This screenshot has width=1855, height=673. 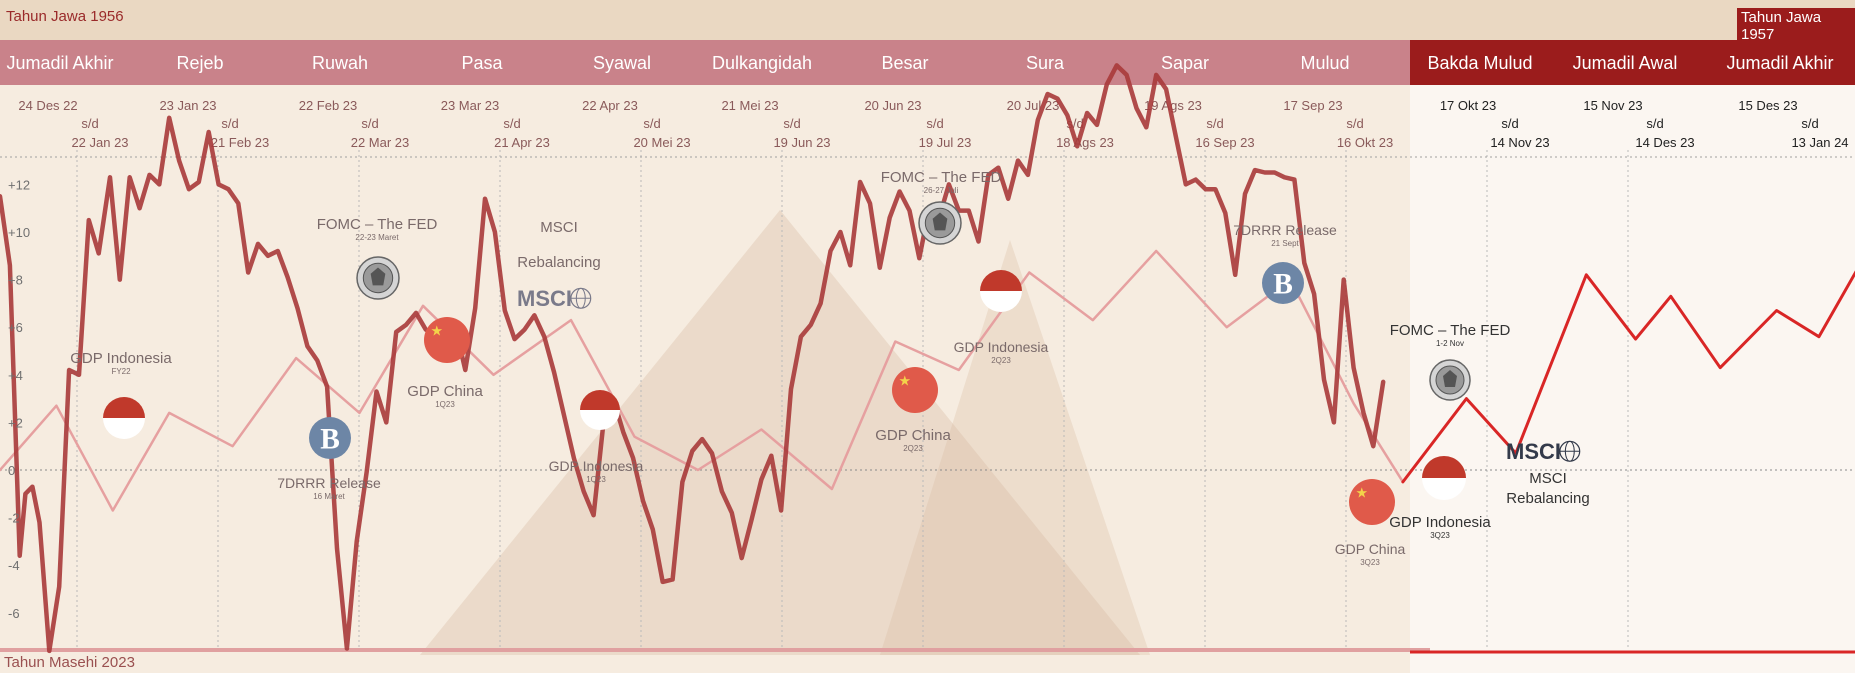 I want to click on annotation-title: GDP China, so click(x=913, y=435).